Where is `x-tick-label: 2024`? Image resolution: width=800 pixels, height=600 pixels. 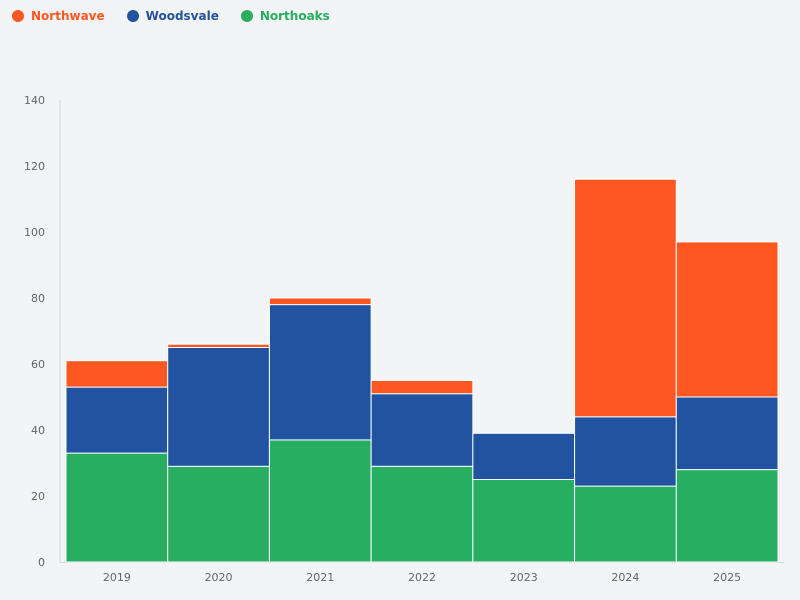 x-tick-label: 2024 is located at coordinates (625, 577).